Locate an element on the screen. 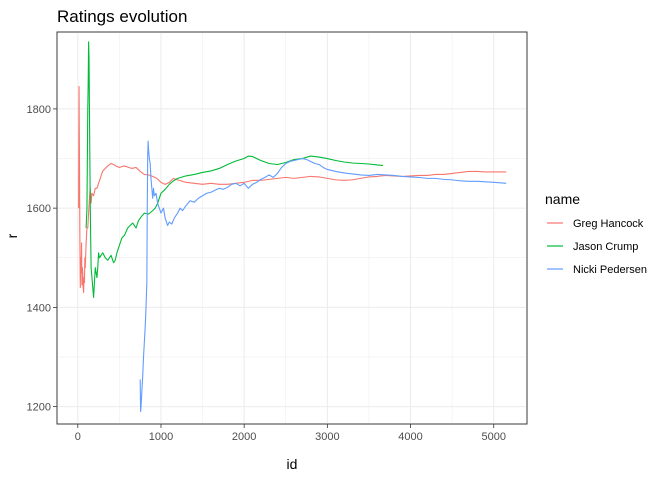 This screenshot has width=672, height=480. x-tick-label: 0 is located at coordinates (78, 437).